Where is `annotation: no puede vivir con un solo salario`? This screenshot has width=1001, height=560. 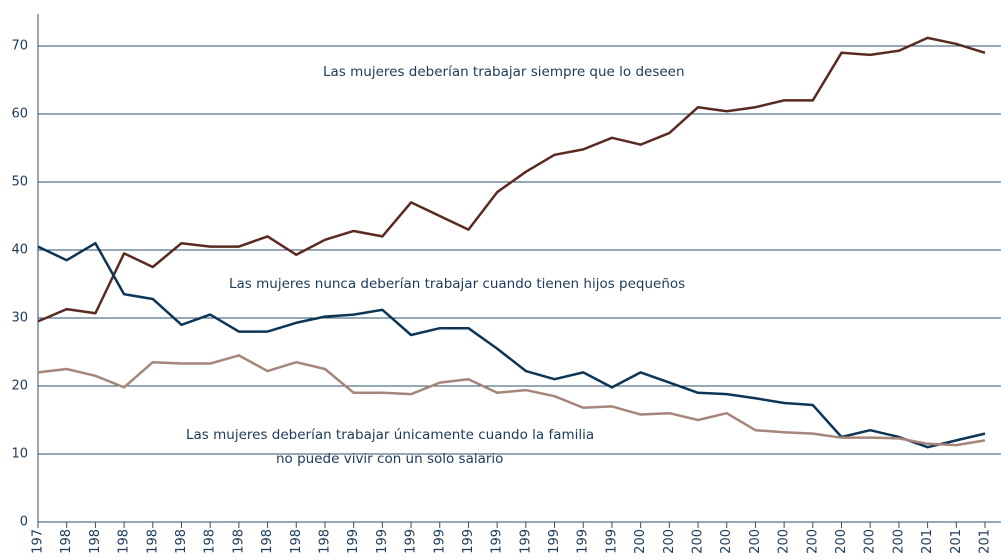
annotation: no puede vivir con un solo salario is located at coordinates (389, 459).